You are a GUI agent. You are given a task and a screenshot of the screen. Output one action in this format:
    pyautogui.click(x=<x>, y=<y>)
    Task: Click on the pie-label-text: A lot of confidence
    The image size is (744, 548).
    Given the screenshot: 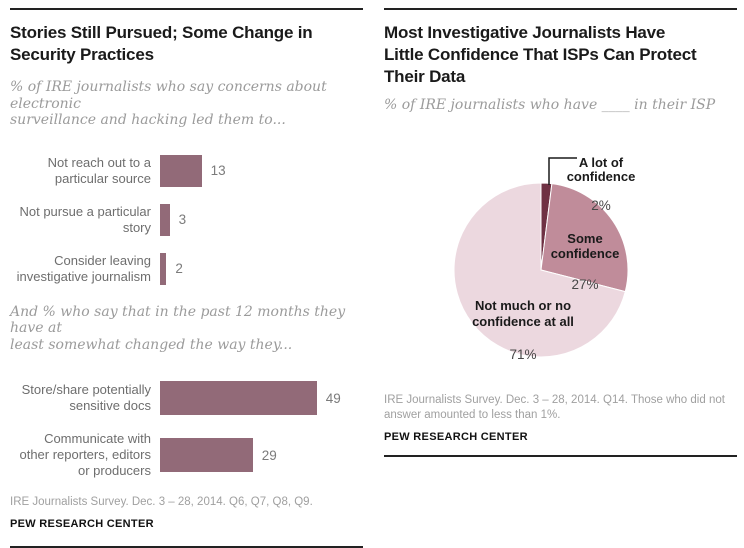 What is the action you would take?
    pyautogui.click(x=601, y=169)
    